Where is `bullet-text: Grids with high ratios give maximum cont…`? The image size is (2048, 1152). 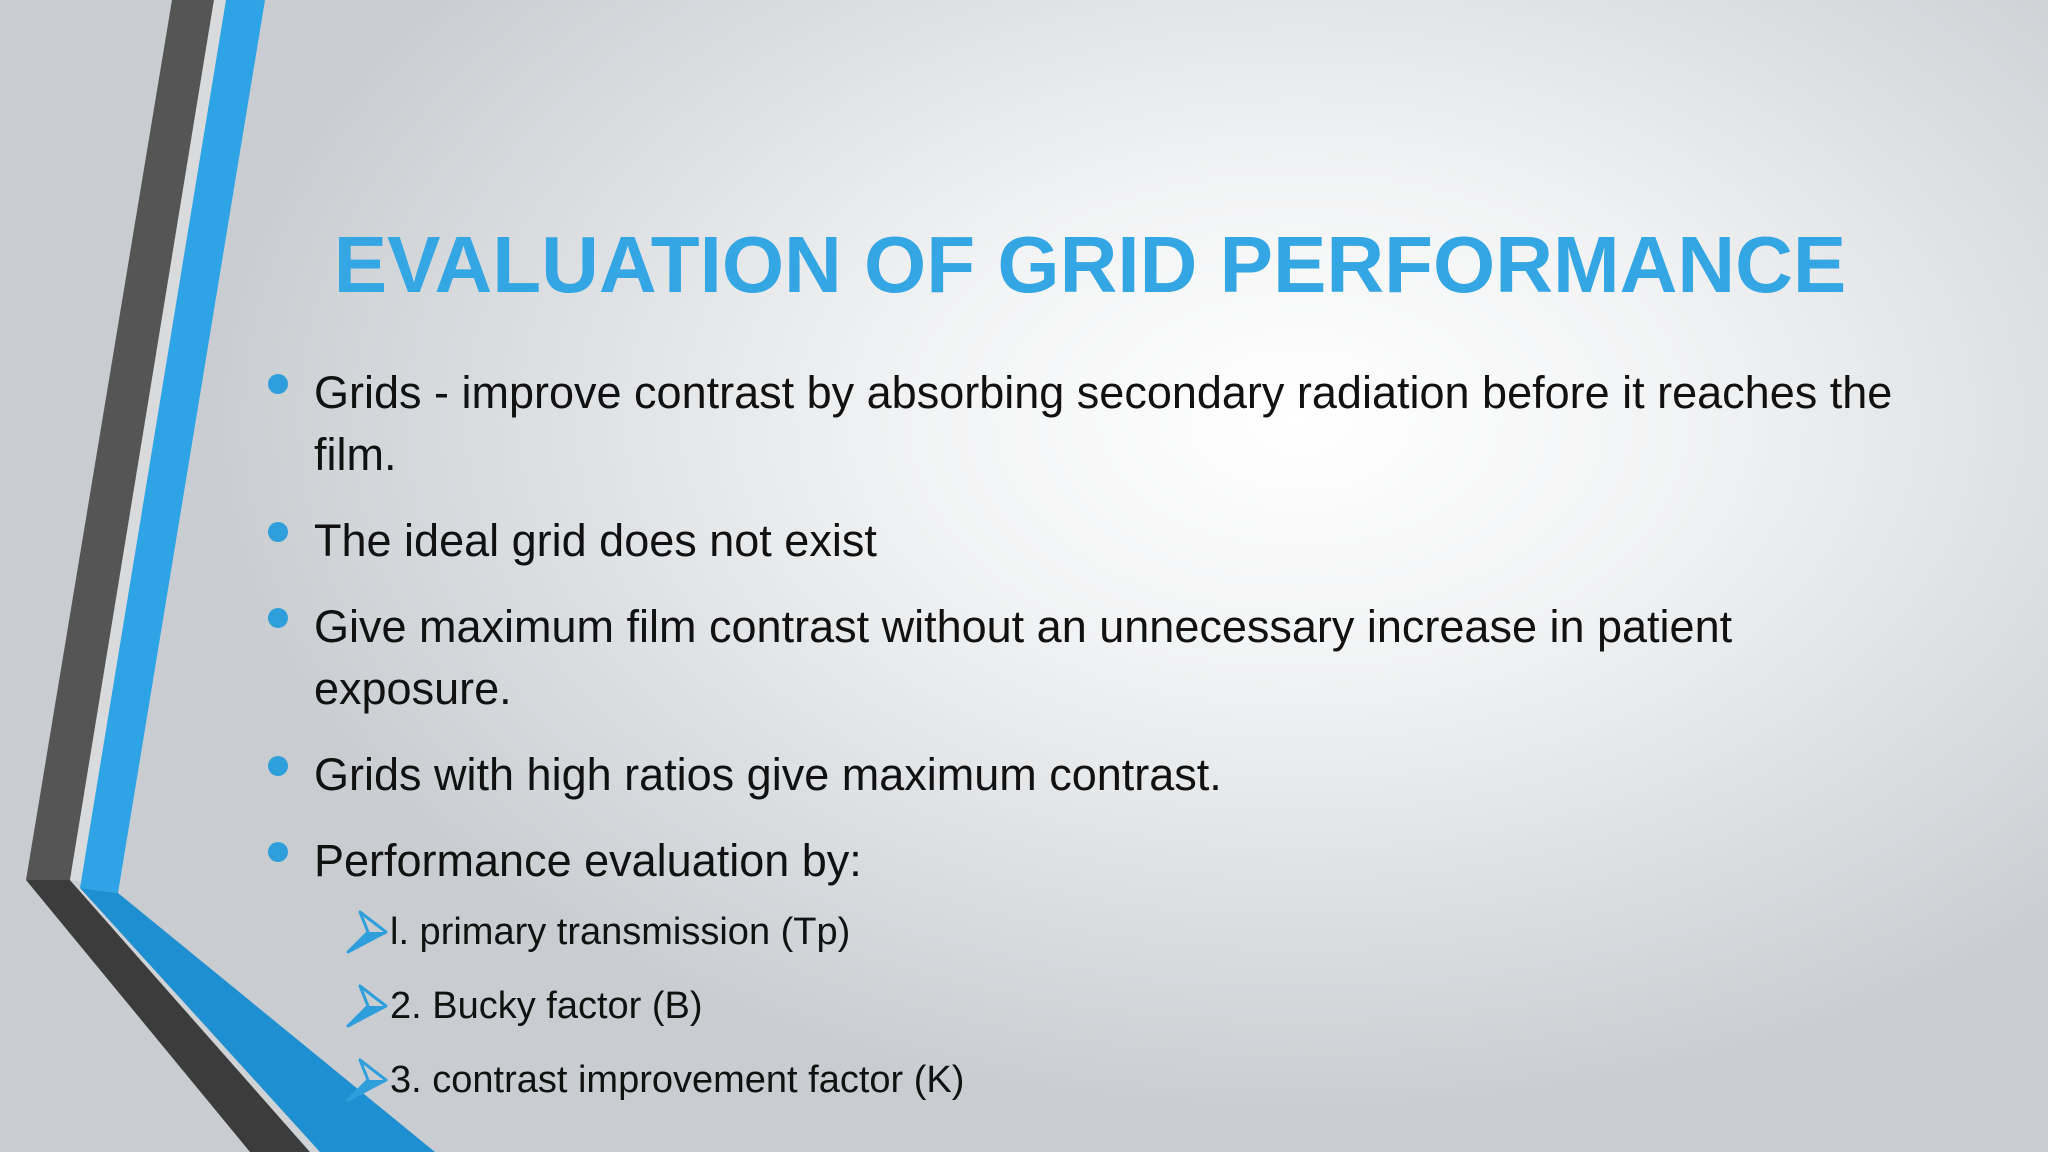
bullet-text: Grids with high ratios give maximum cont… is located at coordinates (768, 774).